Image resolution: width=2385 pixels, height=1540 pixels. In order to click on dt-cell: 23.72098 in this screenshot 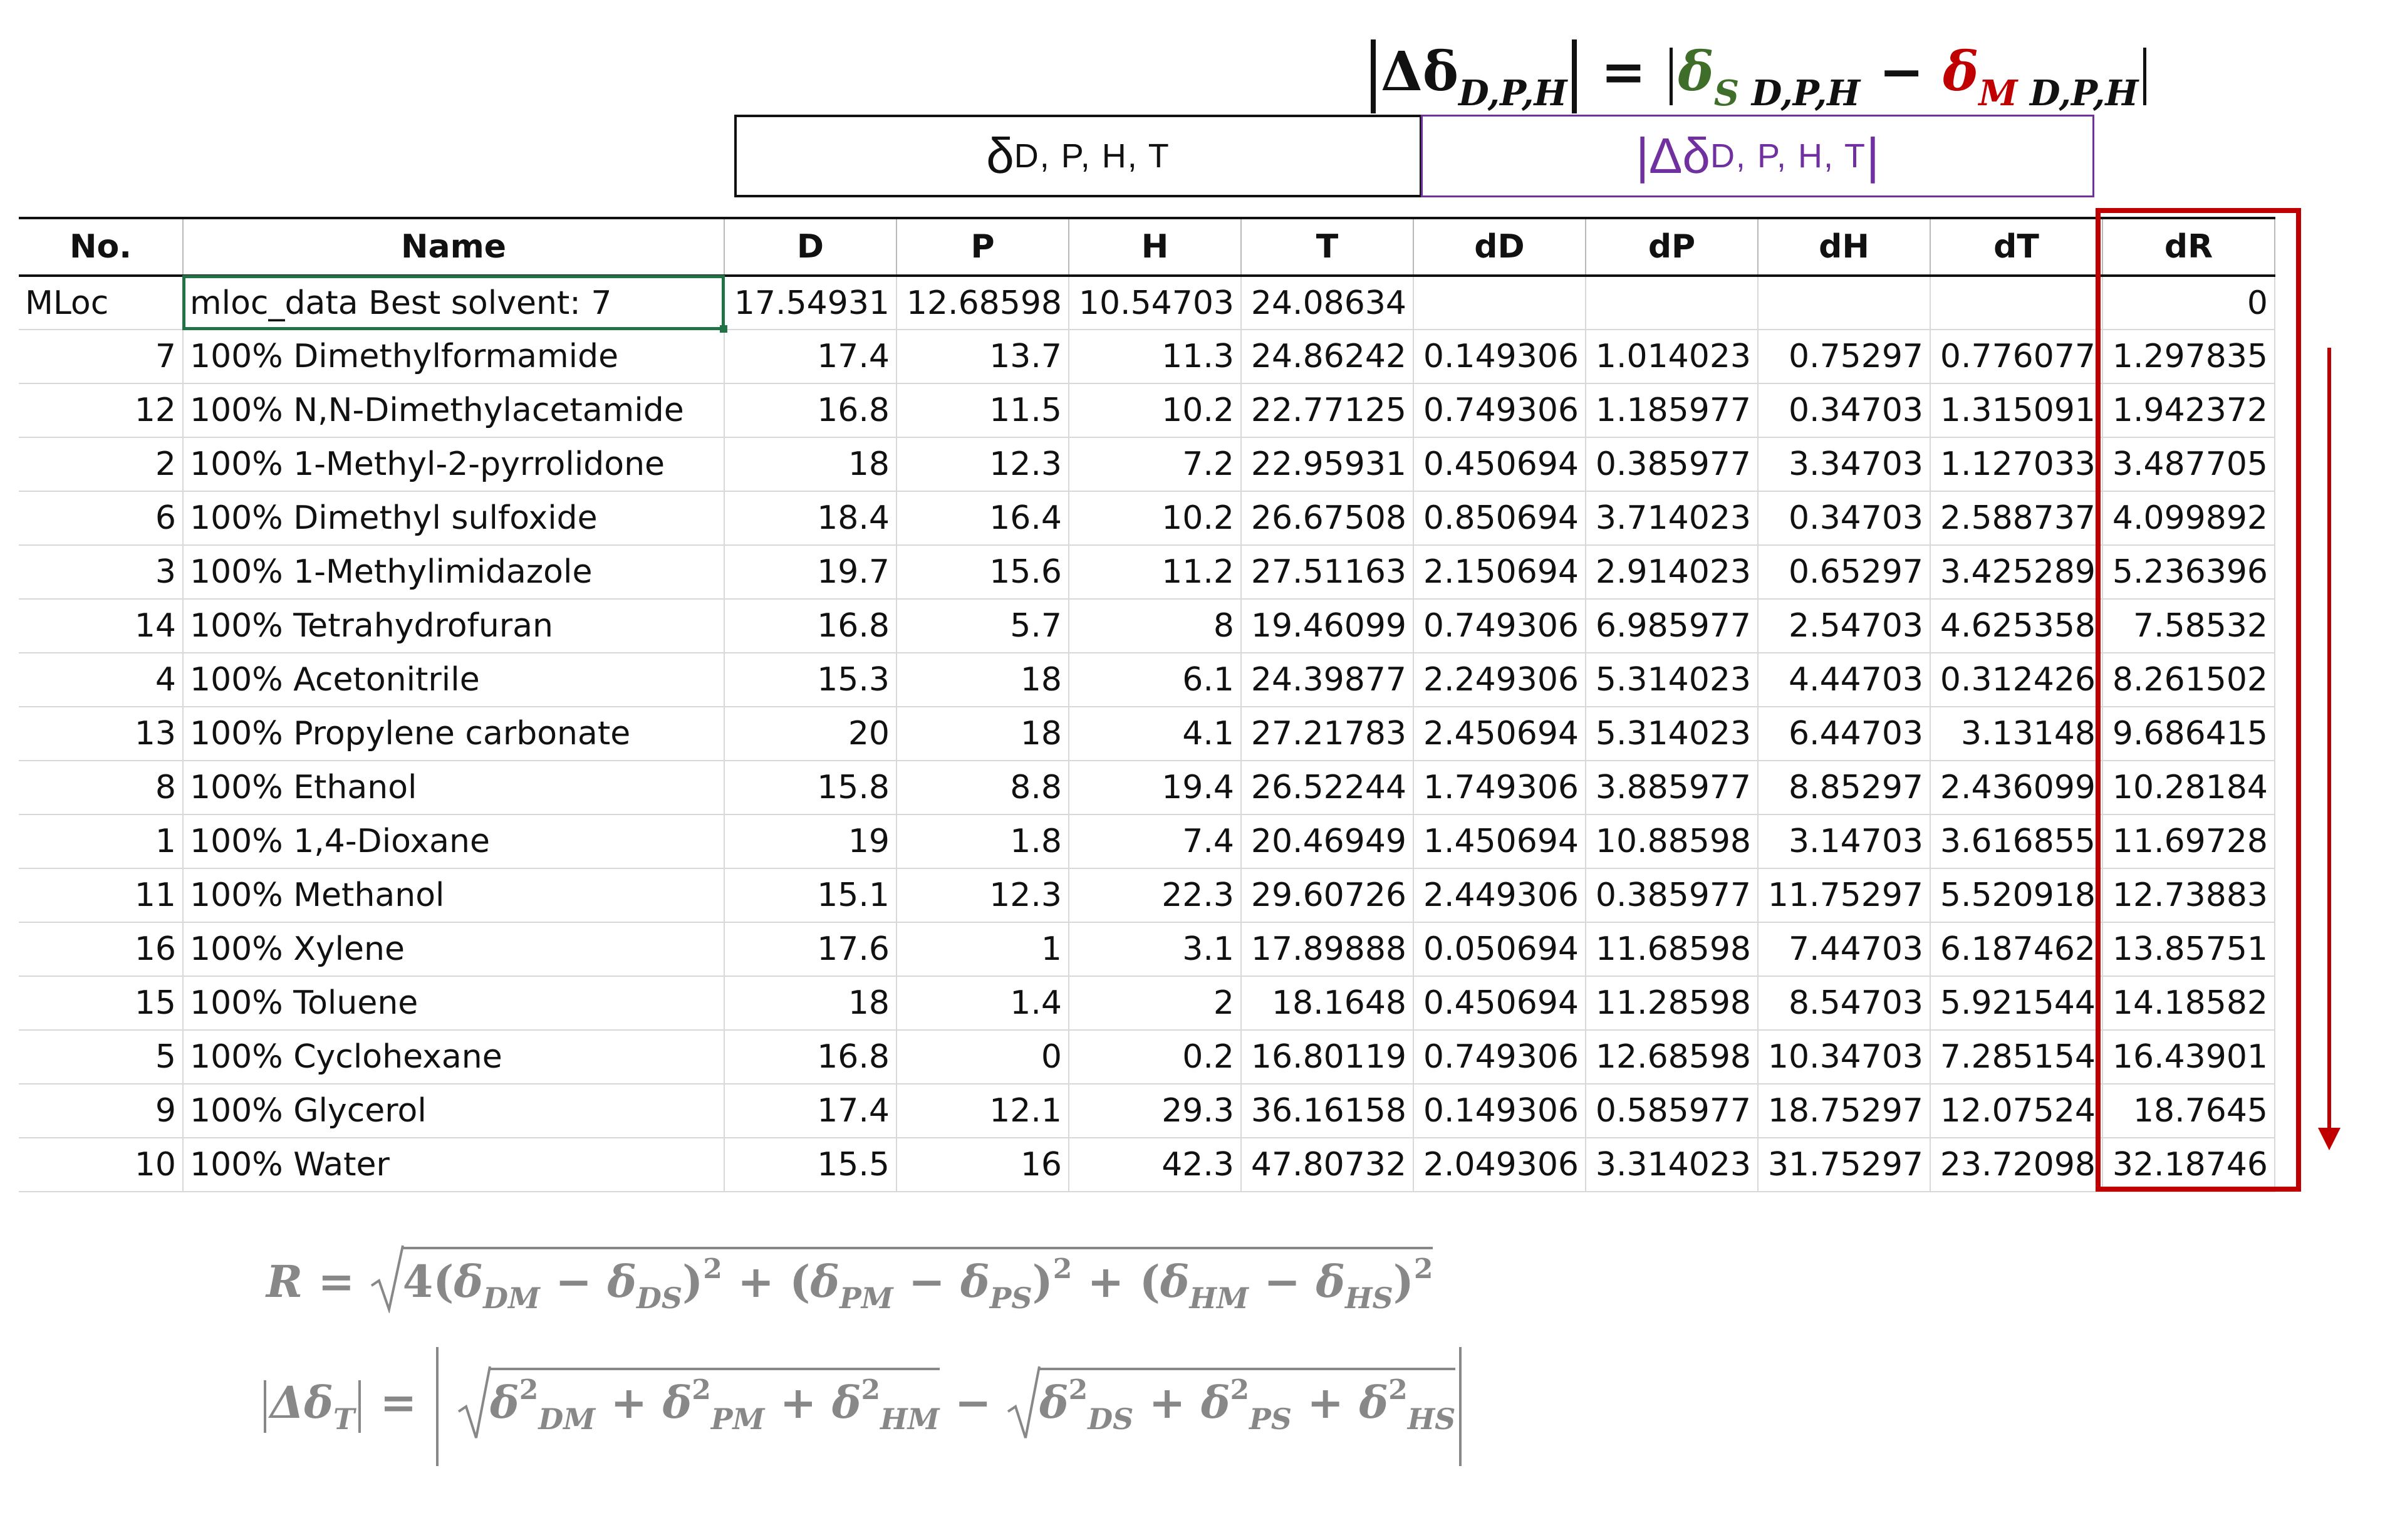, I will do `click(2017, 1165)`.